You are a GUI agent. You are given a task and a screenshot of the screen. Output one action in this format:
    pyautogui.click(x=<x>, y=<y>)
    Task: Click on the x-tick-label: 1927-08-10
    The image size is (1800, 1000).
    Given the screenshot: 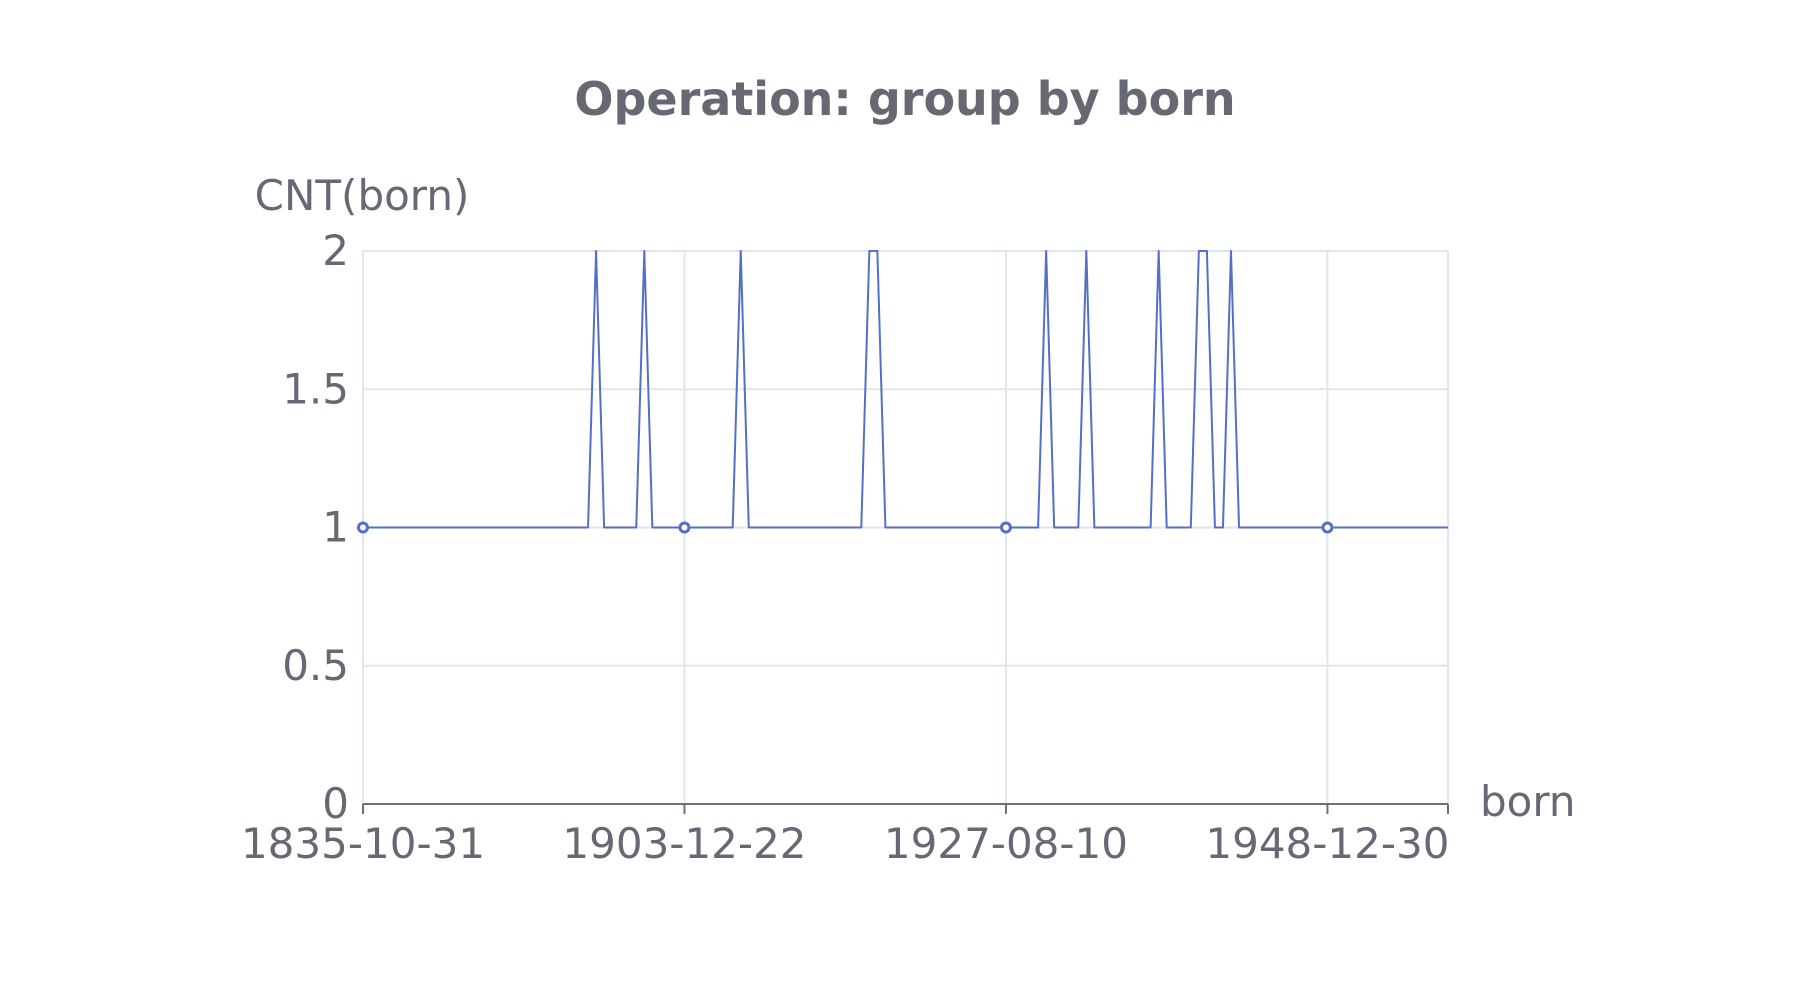 What is the action you would take?
    pyautogui.click(x=1006, y=843)
    